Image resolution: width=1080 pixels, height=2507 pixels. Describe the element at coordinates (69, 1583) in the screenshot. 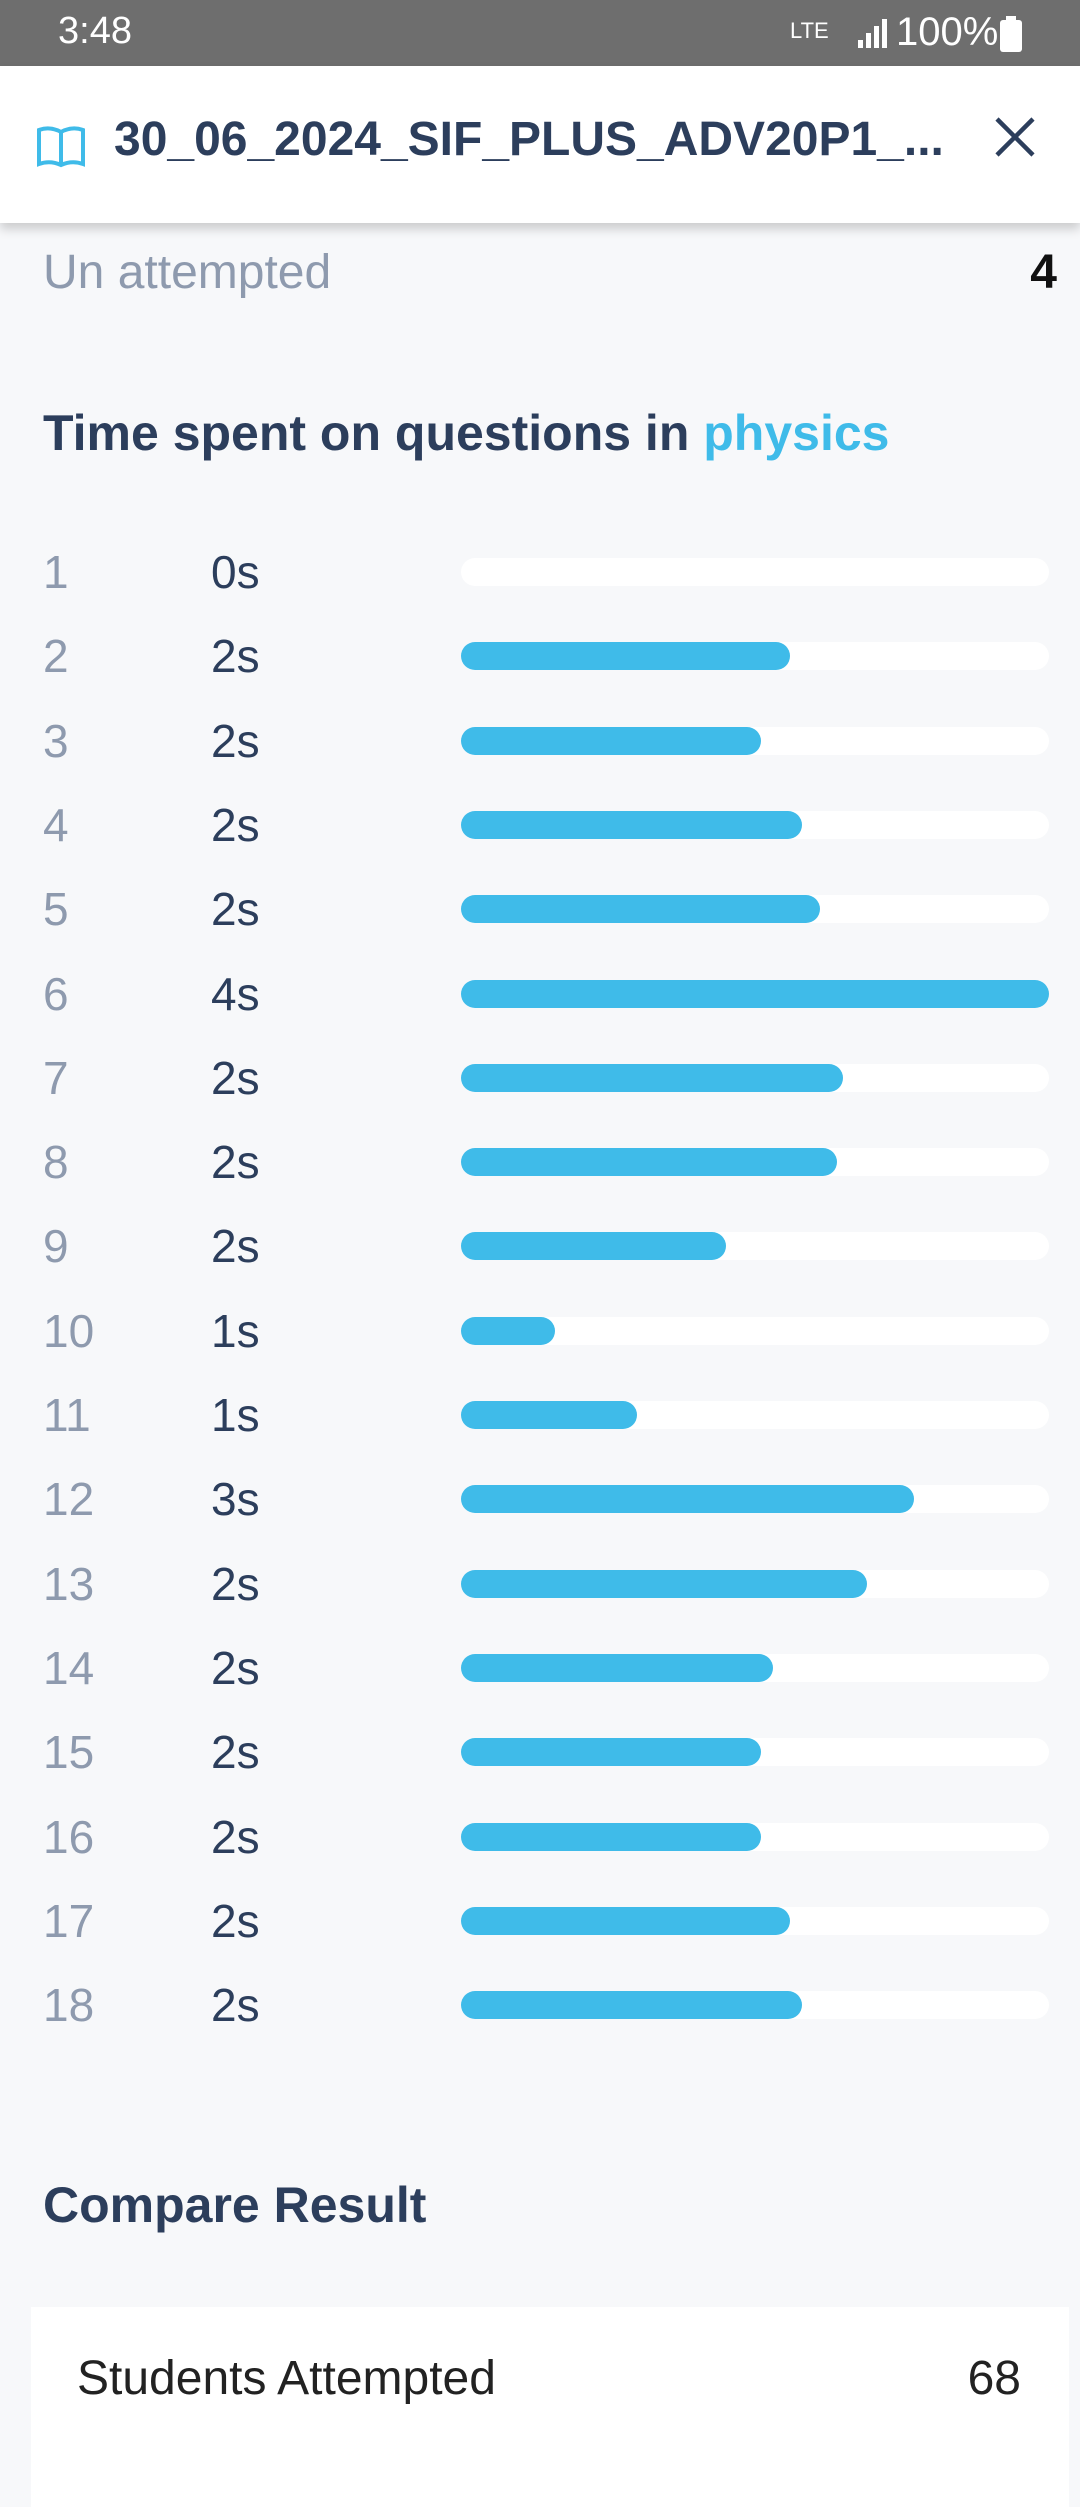

I see `question-number: 13` at that location.